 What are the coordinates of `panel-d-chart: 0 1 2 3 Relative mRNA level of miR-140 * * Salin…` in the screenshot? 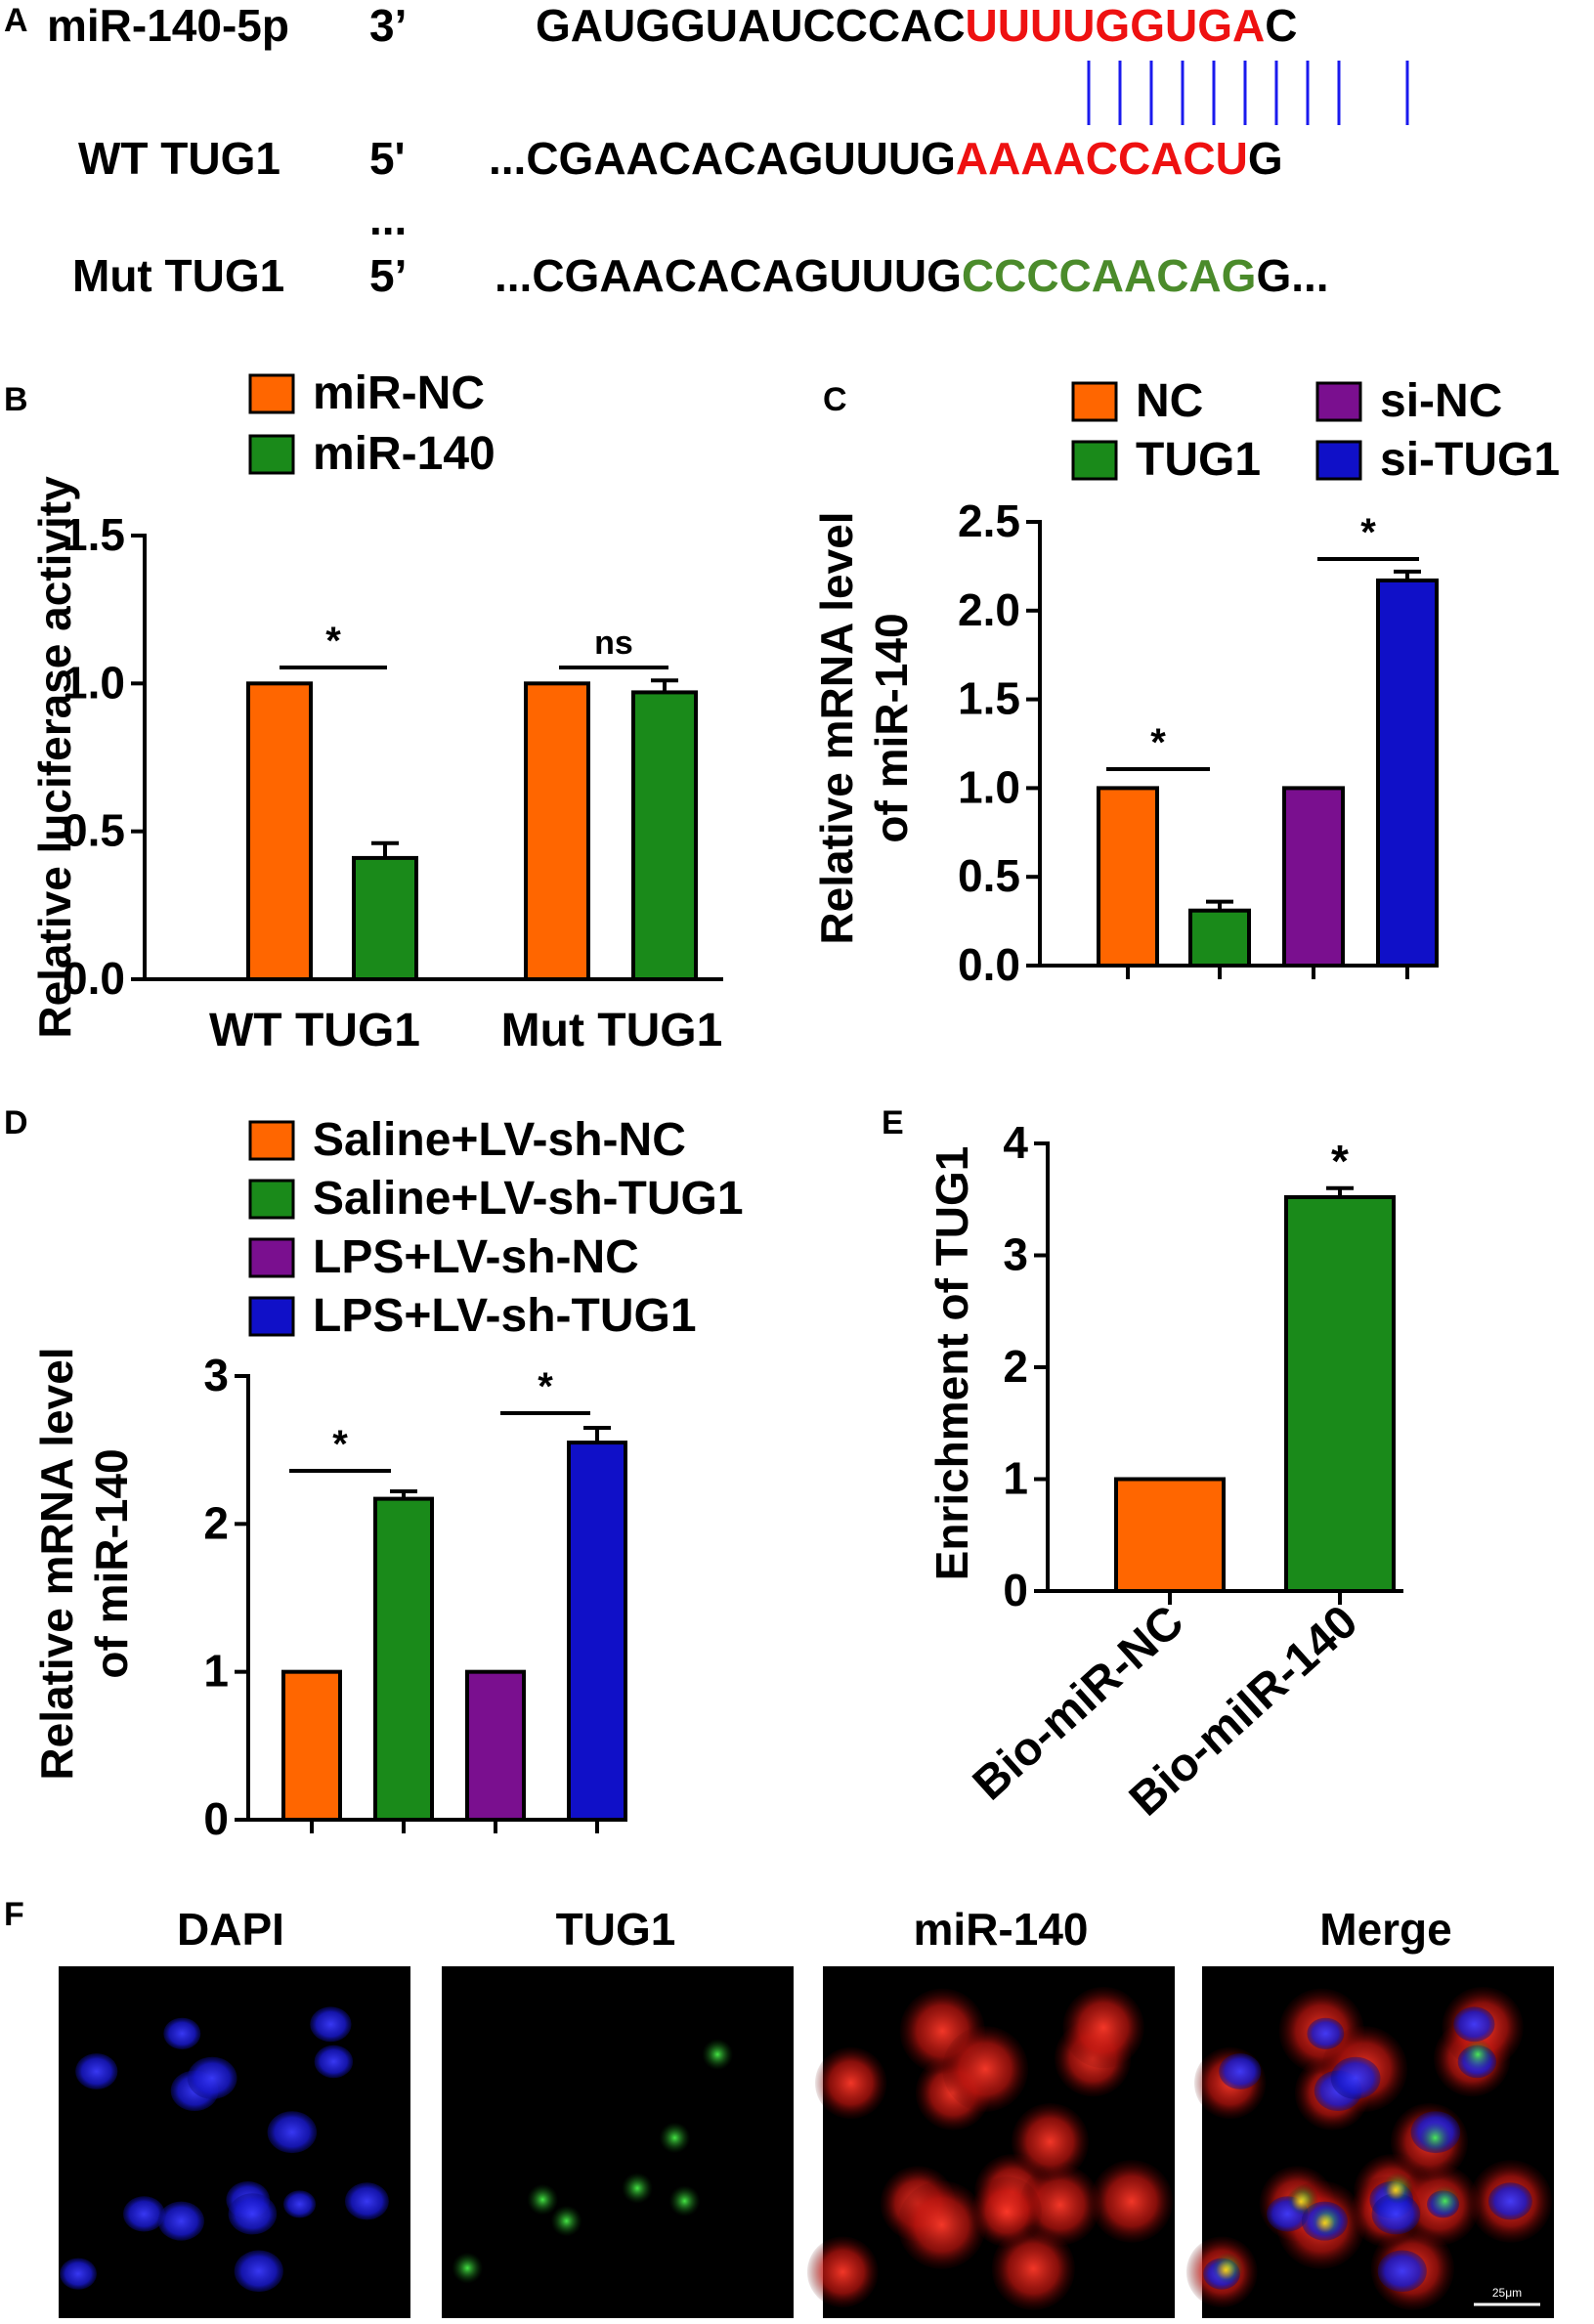 It's located at (387, 1479).